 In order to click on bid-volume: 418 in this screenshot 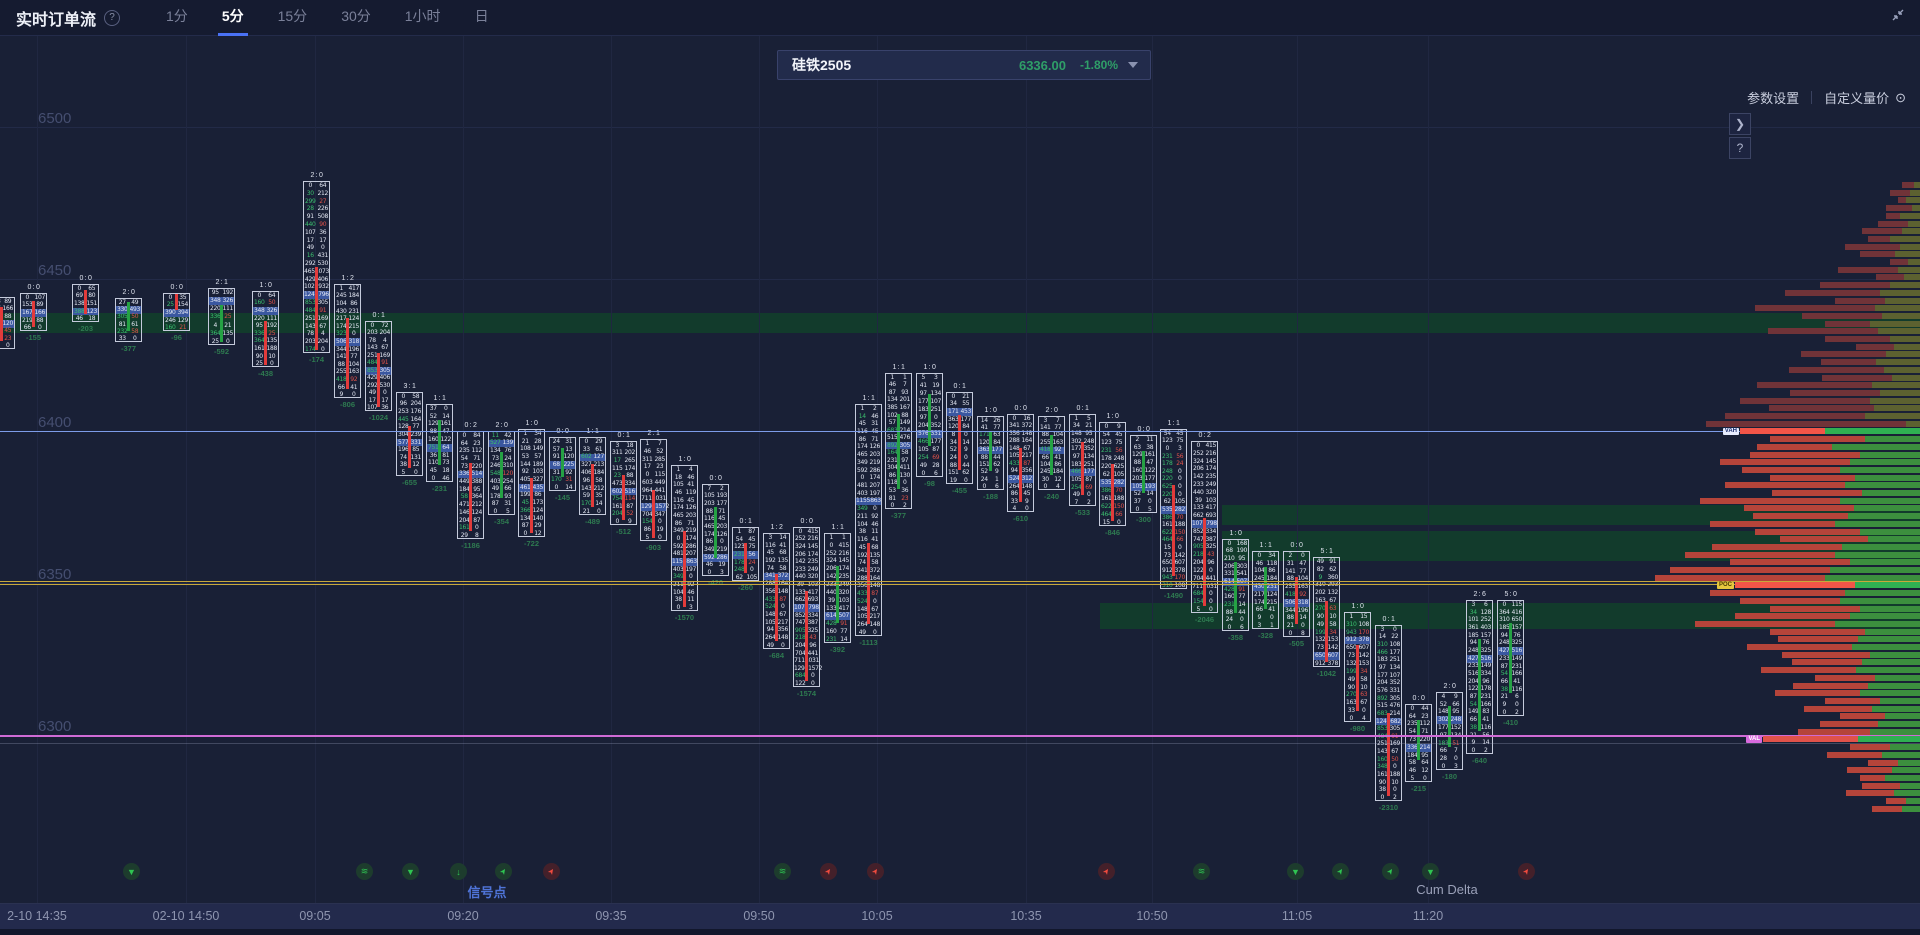, I will do `click(341, 379)`.